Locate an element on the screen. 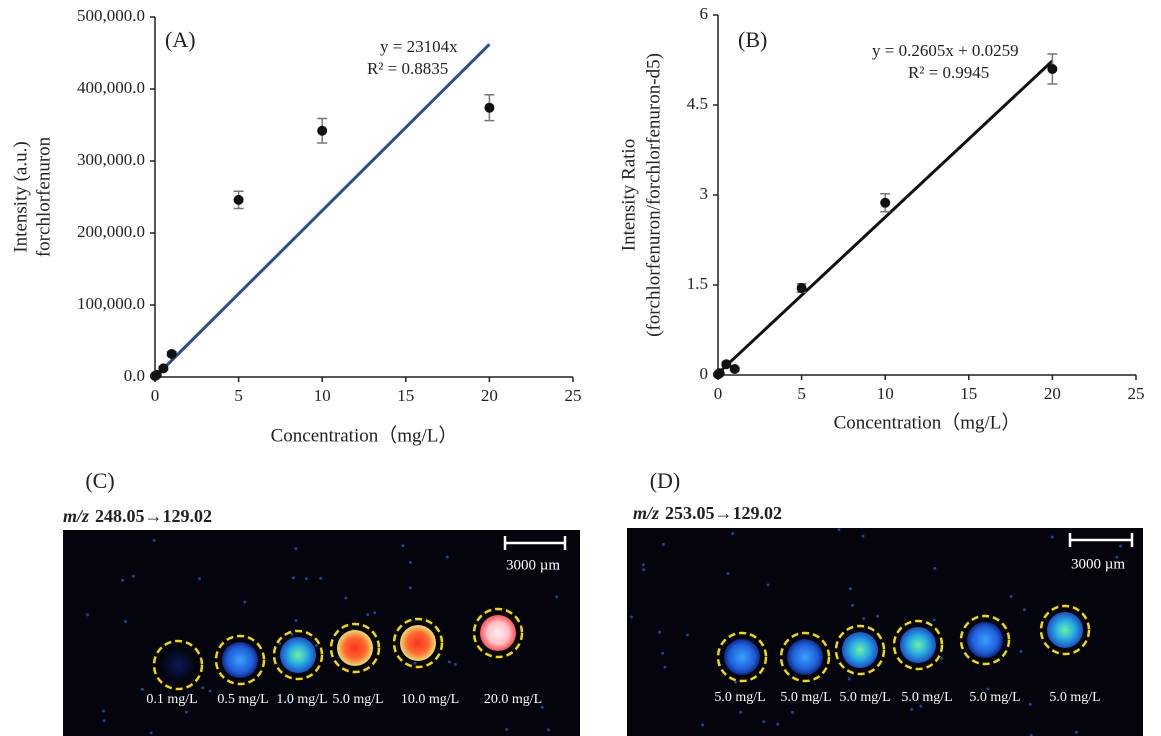 This screenshot has height=736, width=1161. spot-label: 0.1 mg/L is located at coordinates (171, 699).